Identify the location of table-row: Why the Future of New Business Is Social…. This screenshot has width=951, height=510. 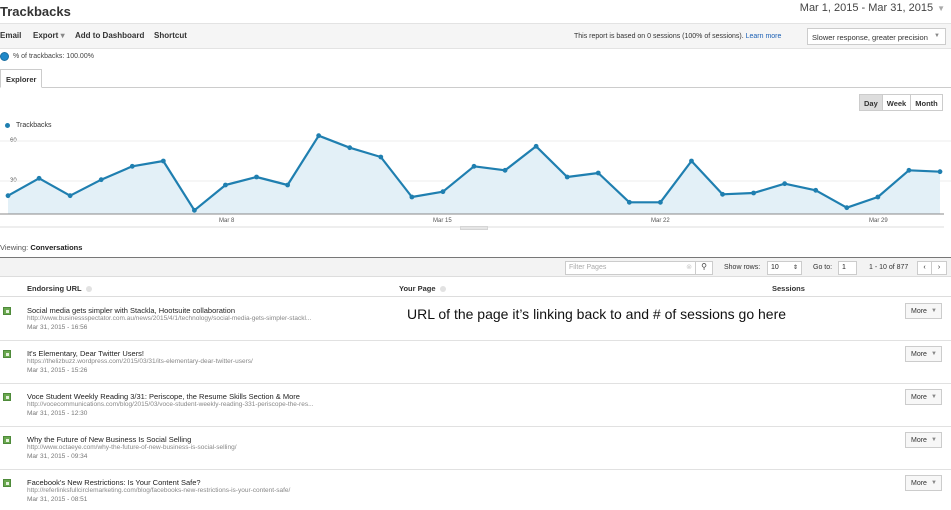
(475, 448).